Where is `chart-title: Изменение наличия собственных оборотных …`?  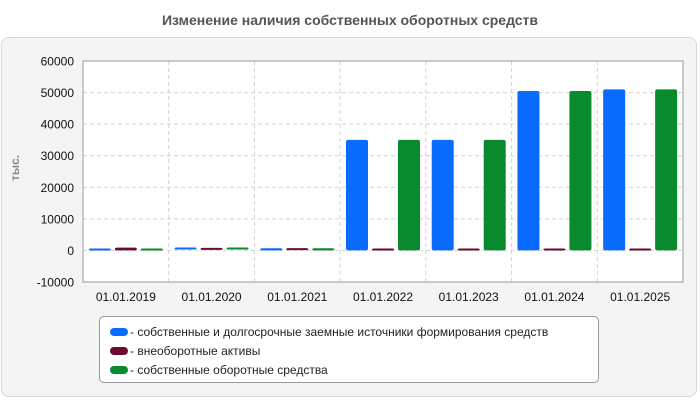
chart-title: Изменение наличия собственных оборотных … is located at coordinates (350, 20).